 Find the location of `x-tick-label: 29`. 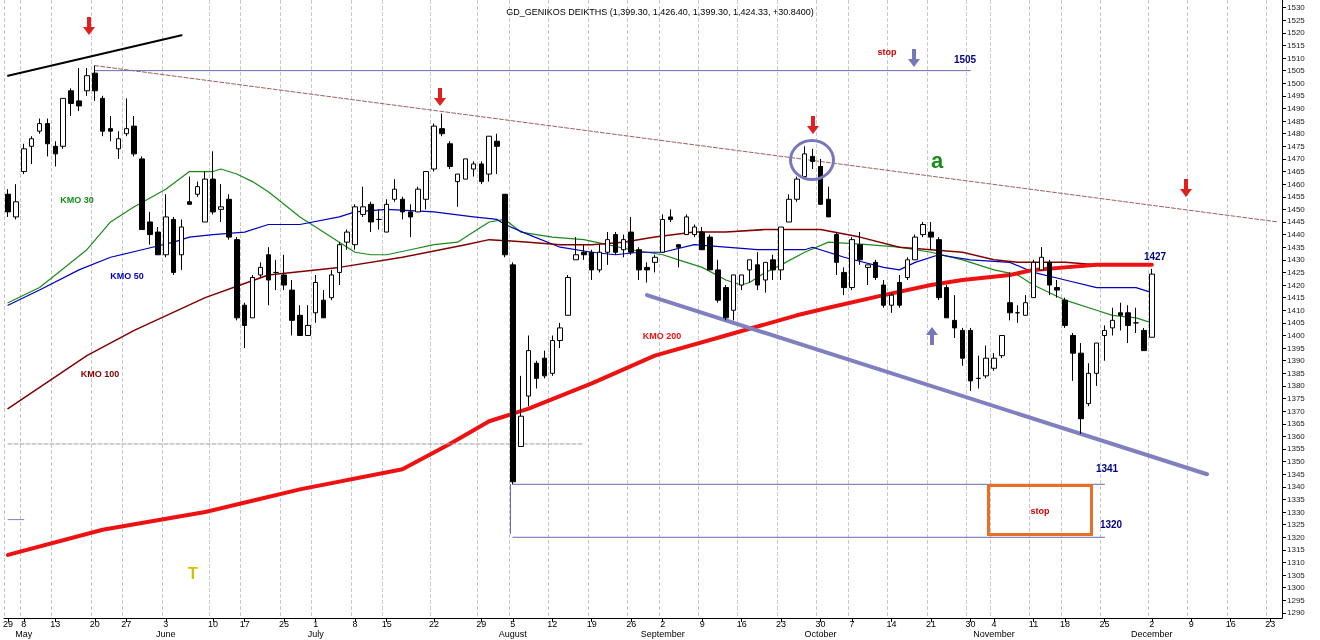

x-tick-label: 29 is located at coordinates (481, 624).